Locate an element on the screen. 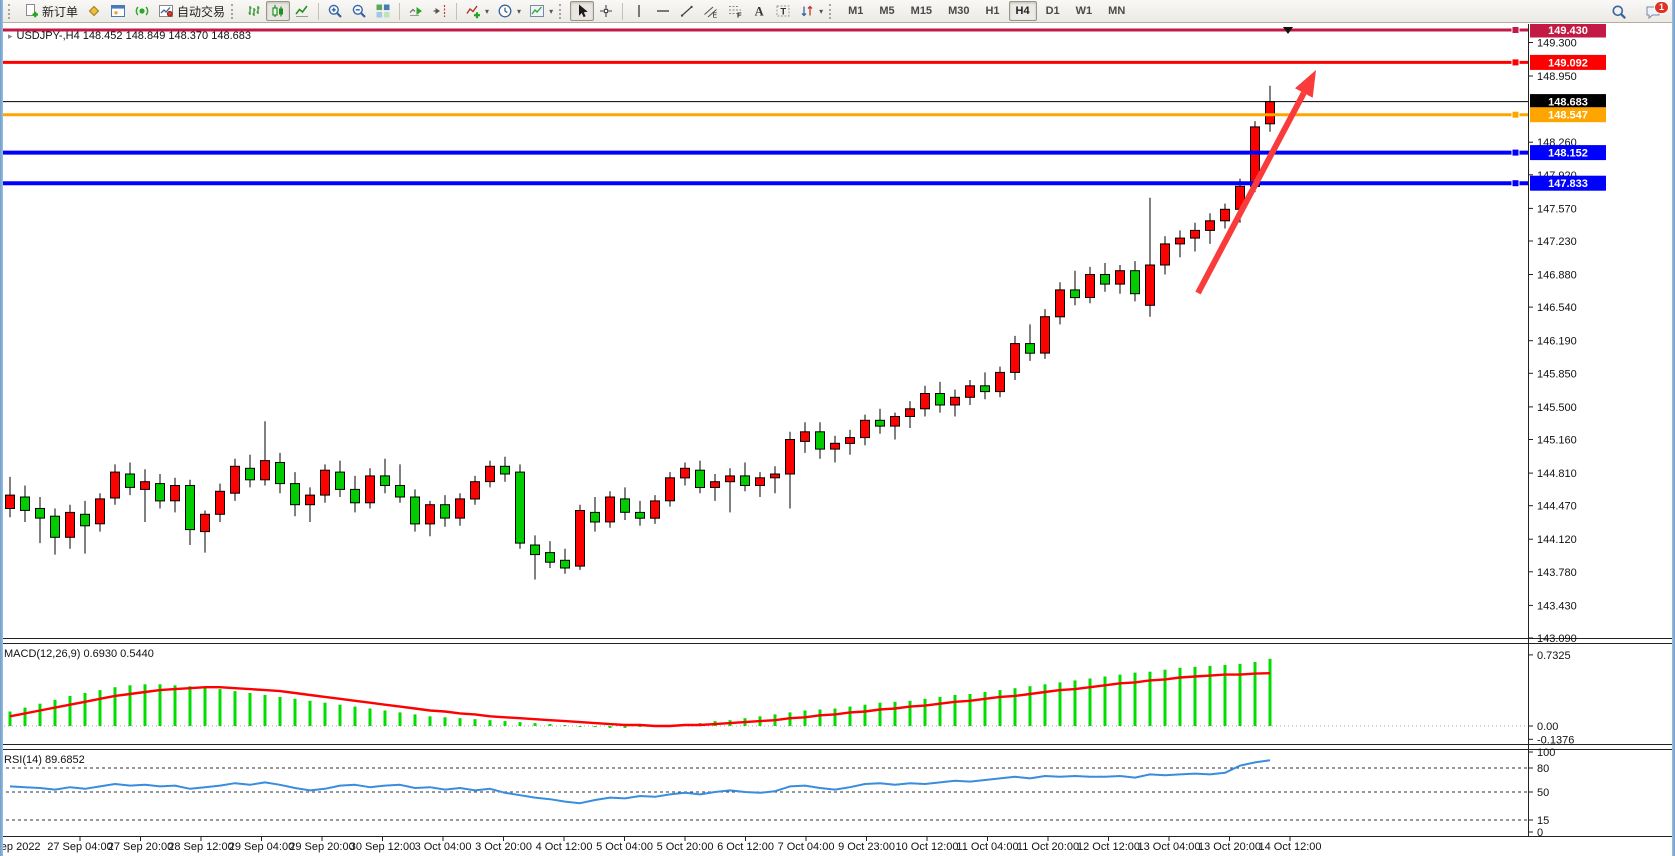 Image resolution: width=1675 pixels, height=856 pixels. trendline-button is located at coordinates (687, 11).